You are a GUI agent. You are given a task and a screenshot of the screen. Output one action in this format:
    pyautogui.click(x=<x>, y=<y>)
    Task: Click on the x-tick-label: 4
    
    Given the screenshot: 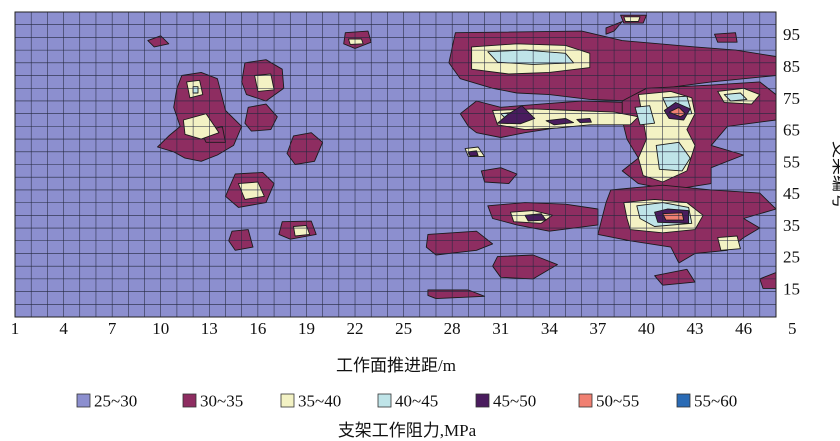 What is the action you would take?
    pyautogui.click(x=63, y=328)
    